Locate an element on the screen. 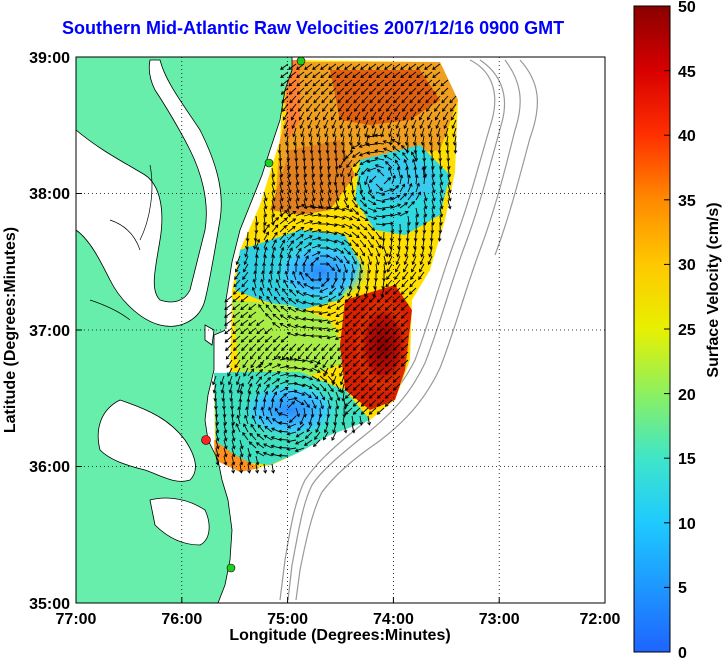 Image resolution: width=724 pixels, height=659 pixels. colorbar-tick-label: 45 is located at coordinates (687, 72).